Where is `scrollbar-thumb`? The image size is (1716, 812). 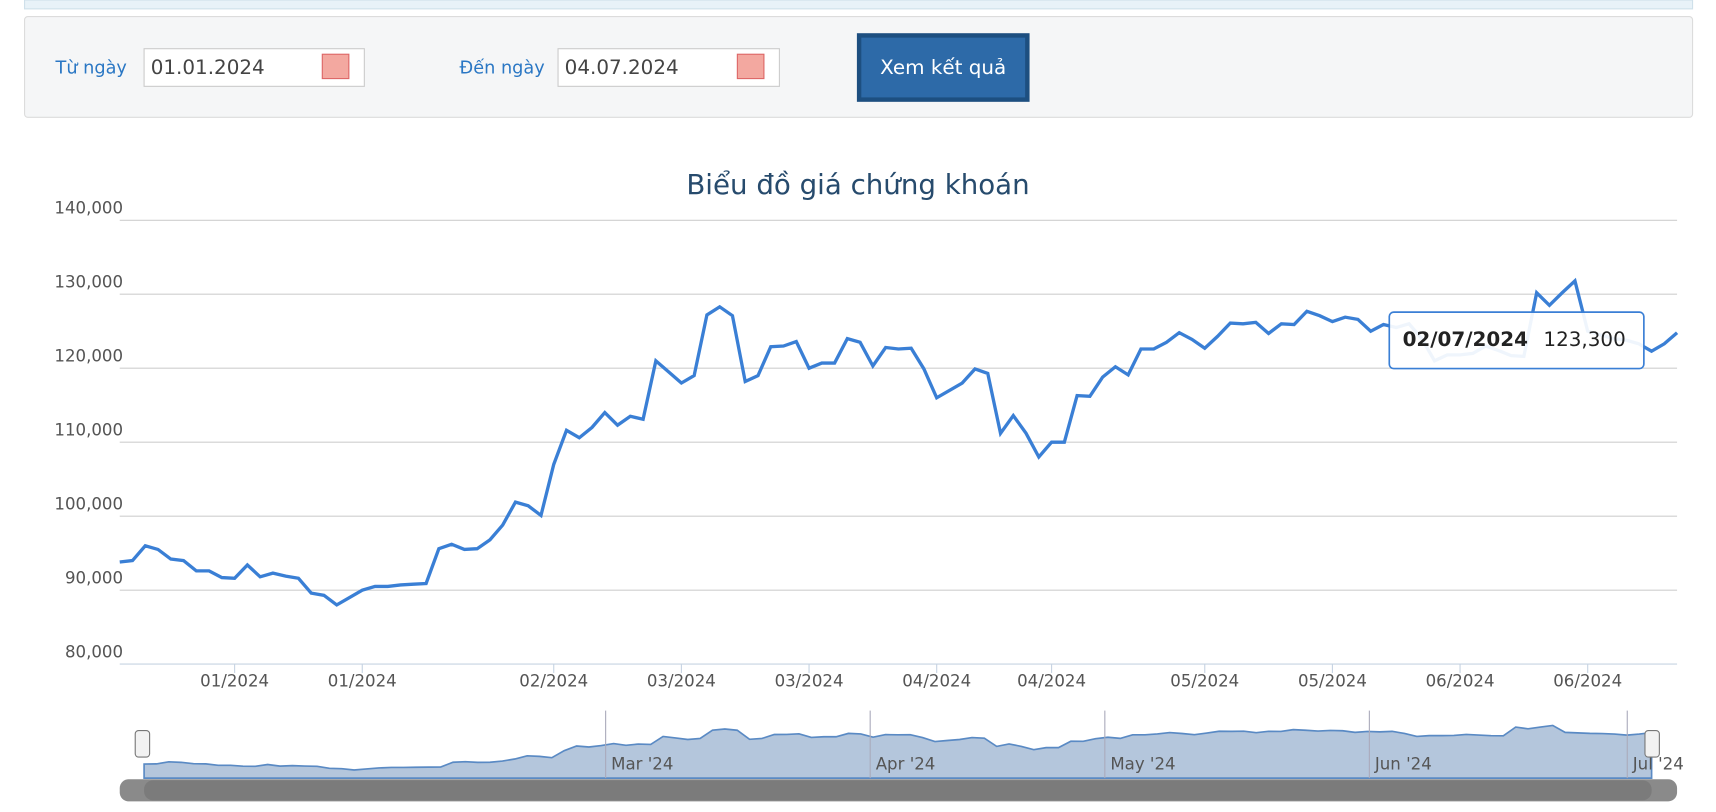
scrollbar-thumb is located at coordinates (898, 790).